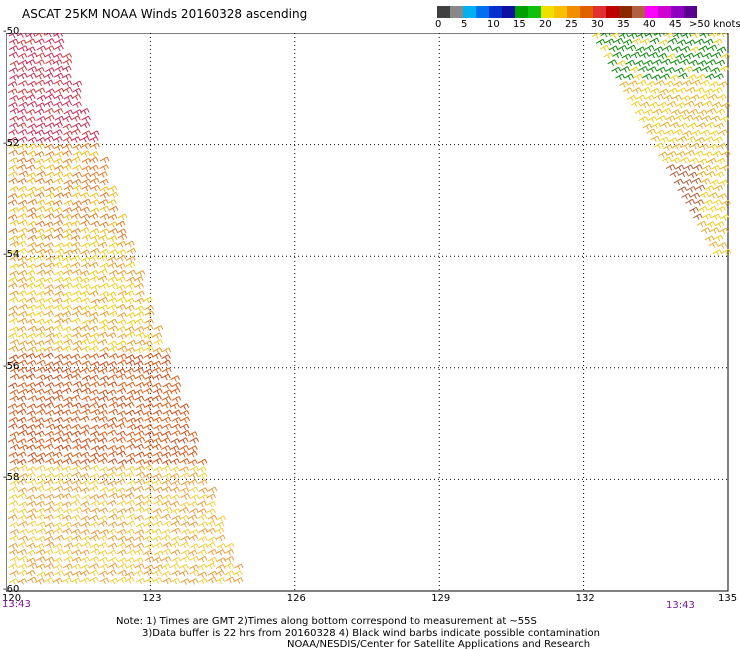  What do you see at coordinates (11, 255) in the screenshot?
I see `latitude-label: -54` at bounding box center [11, 255].